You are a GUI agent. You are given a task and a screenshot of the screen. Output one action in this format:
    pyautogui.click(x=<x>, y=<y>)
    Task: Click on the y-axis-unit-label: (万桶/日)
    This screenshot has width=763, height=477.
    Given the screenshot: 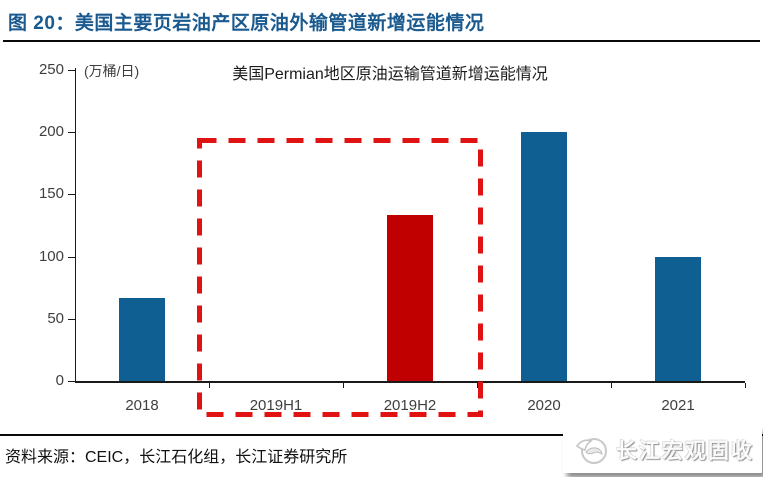 What is the action you would take?
    pyautogui.click(x=112, y=71)
    